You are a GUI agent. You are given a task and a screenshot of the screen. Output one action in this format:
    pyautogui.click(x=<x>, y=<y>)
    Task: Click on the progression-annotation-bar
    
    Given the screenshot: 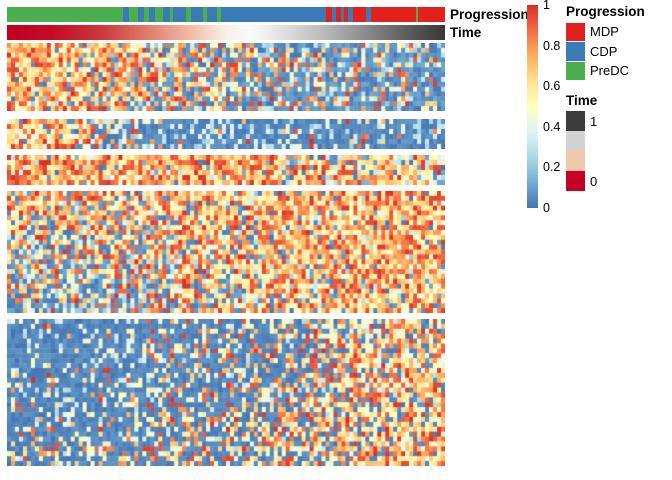 What is the action you would take?
    pyautogui.click(x=226, y=14)
    